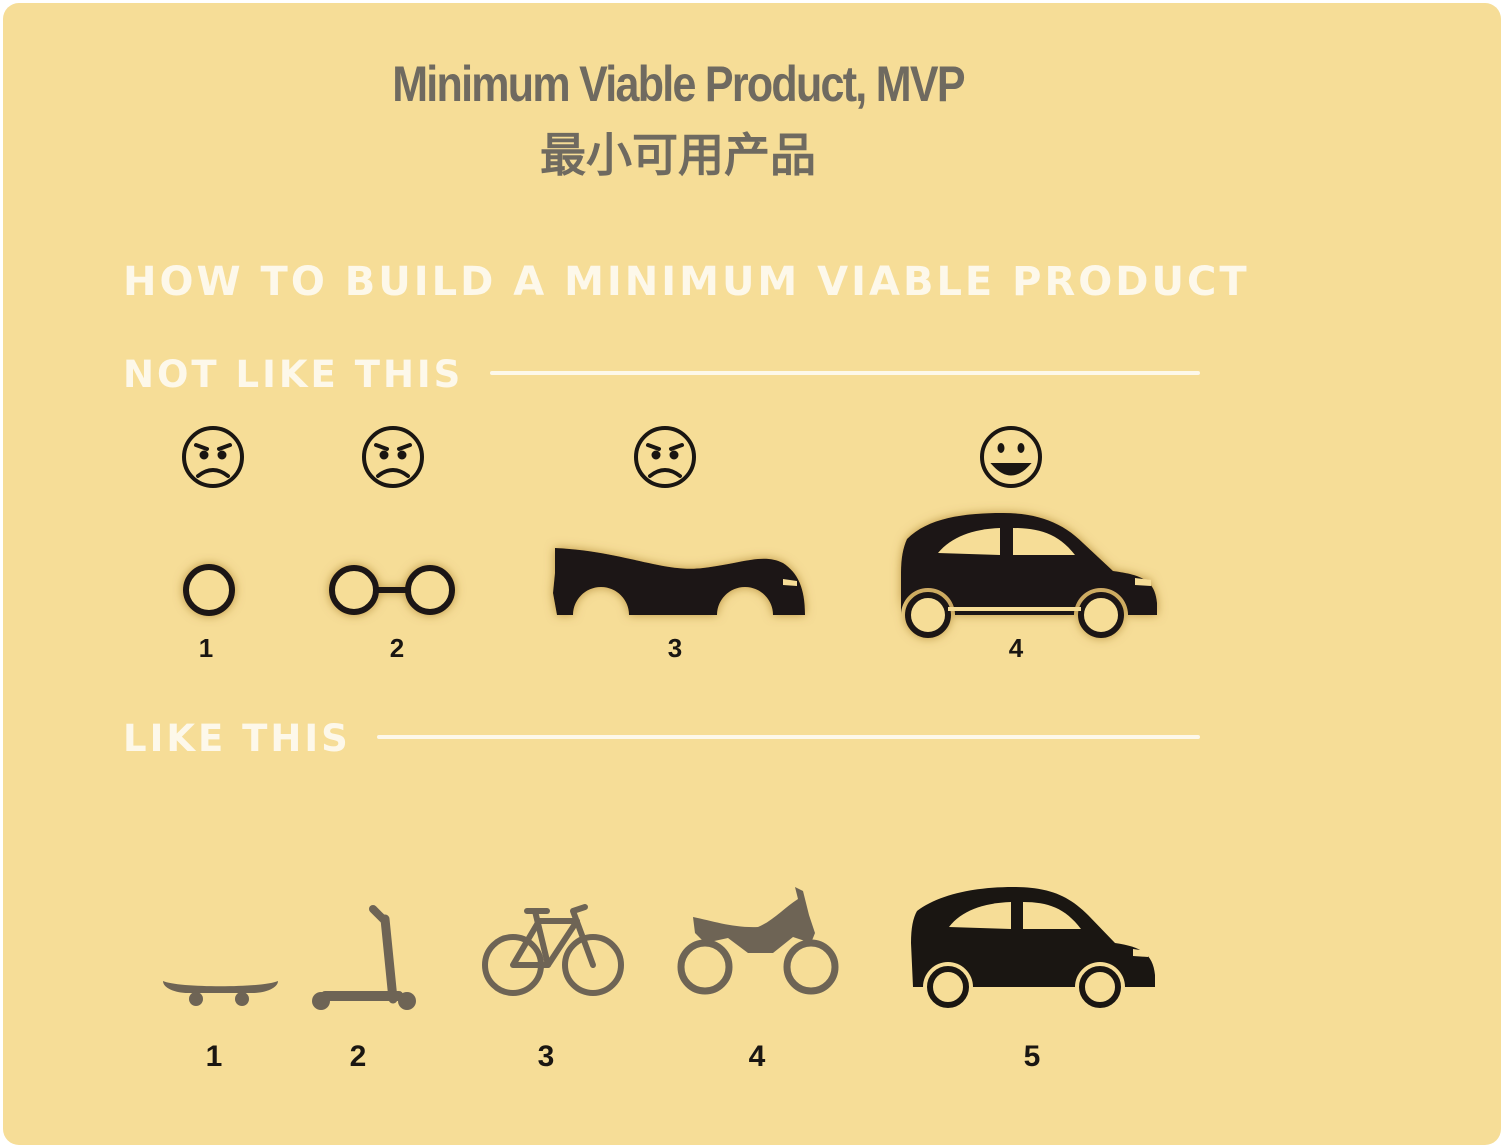 The image size is (1504, 1148). I want to click on not-like-this-step-number: 3, so click(675, 648).